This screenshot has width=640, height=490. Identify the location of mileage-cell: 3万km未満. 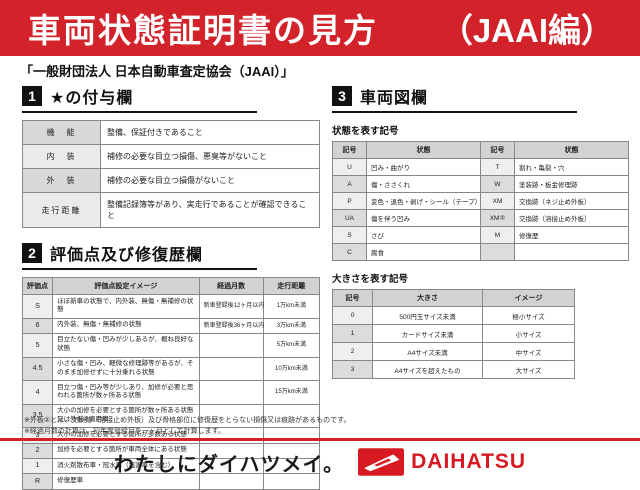
(291, 325).